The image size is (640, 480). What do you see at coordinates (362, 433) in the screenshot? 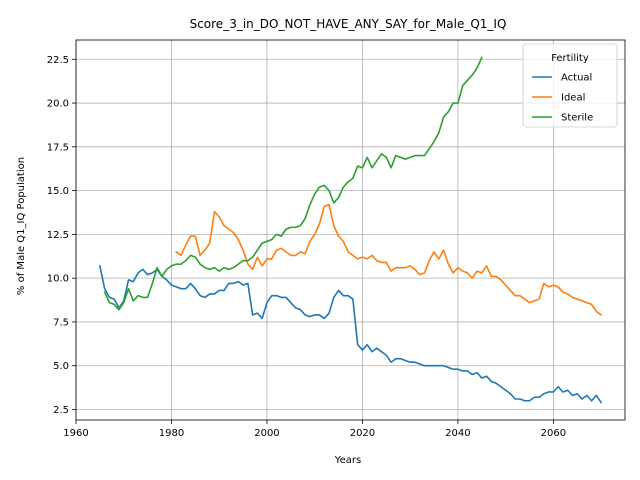
I see `x-tick-label: 2020` at bounding box center [362, 433].